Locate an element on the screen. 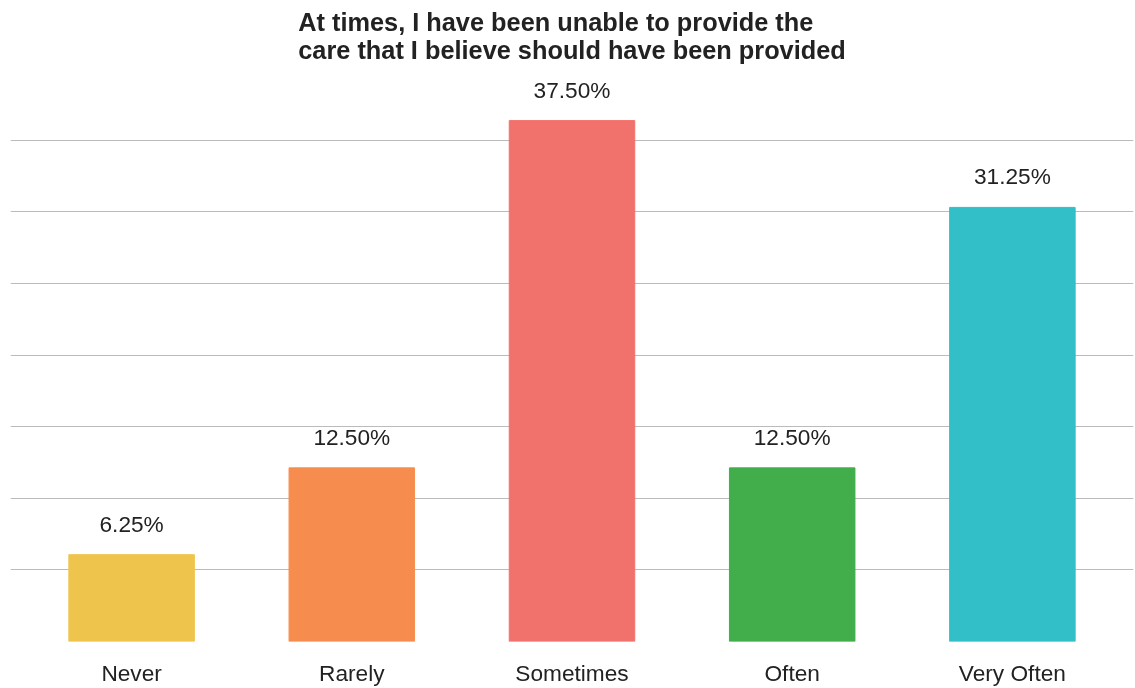 This screenshot has width=1135, height=688. x-tick-label: Never is located at coordinates (132, 672).